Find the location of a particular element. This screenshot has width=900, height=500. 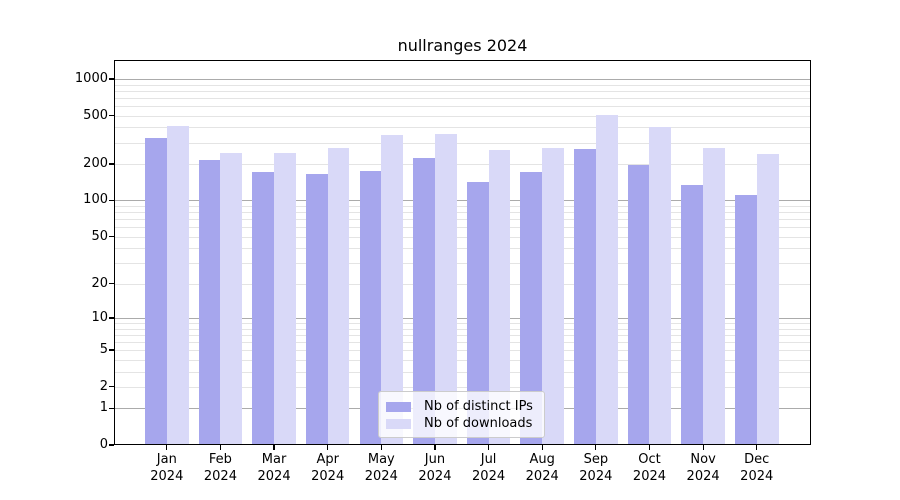

x-tick-label-jul: Jul 2024 is located at coordinates (489, 468).